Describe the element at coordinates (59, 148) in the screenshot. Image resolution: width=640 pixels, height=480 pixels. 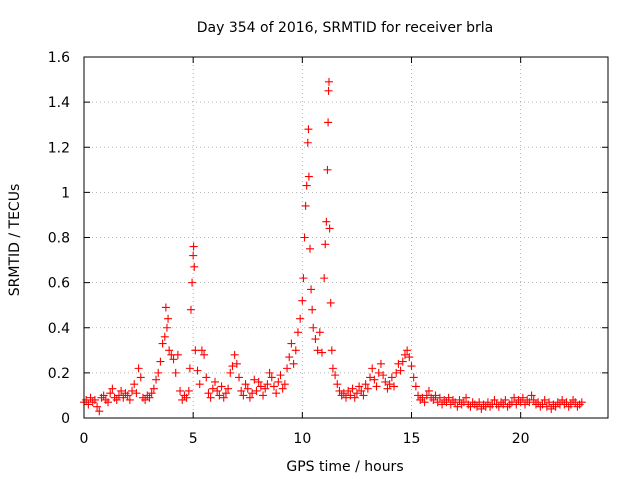
I see `y-tick-label: 1.2` at that location.